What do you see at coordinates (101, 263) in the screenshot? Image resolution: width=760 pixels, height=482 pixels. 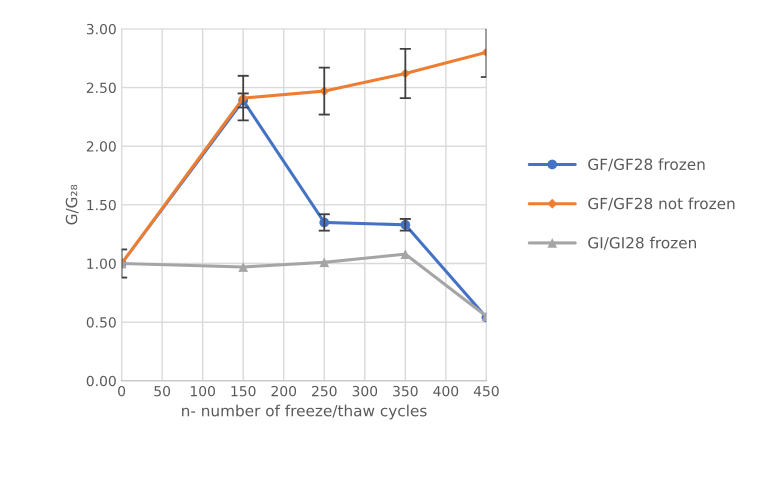 I see `y-tick-label: 1.00` at bounding box center [101, 263].